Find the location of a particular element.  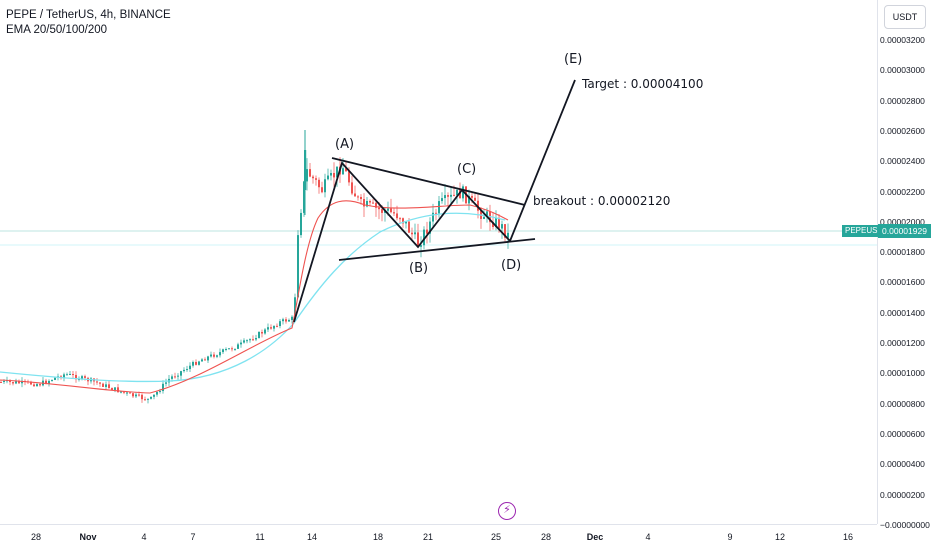

price-tick-label: 0.00002400 is located at coordinates (902, 161).